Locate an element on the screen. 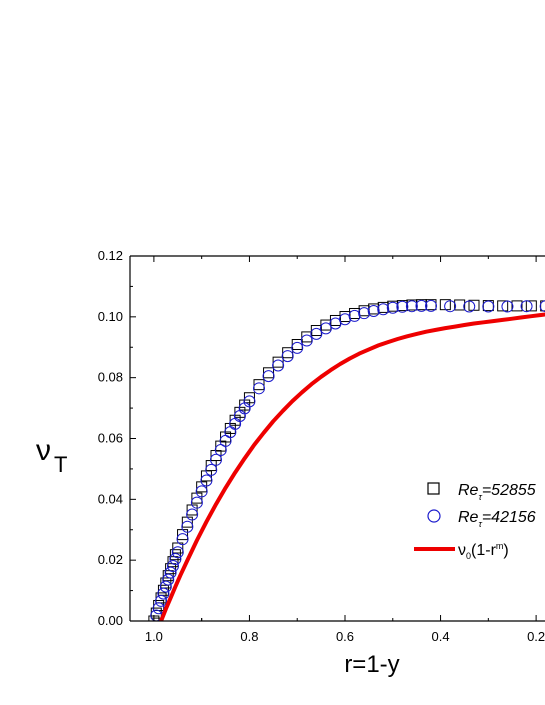 The height and width of the screenshot is (705, 545). legend: Reτ=52855 Reτ=42156 ν0(1-rm) is located at coordinates (475, 521).